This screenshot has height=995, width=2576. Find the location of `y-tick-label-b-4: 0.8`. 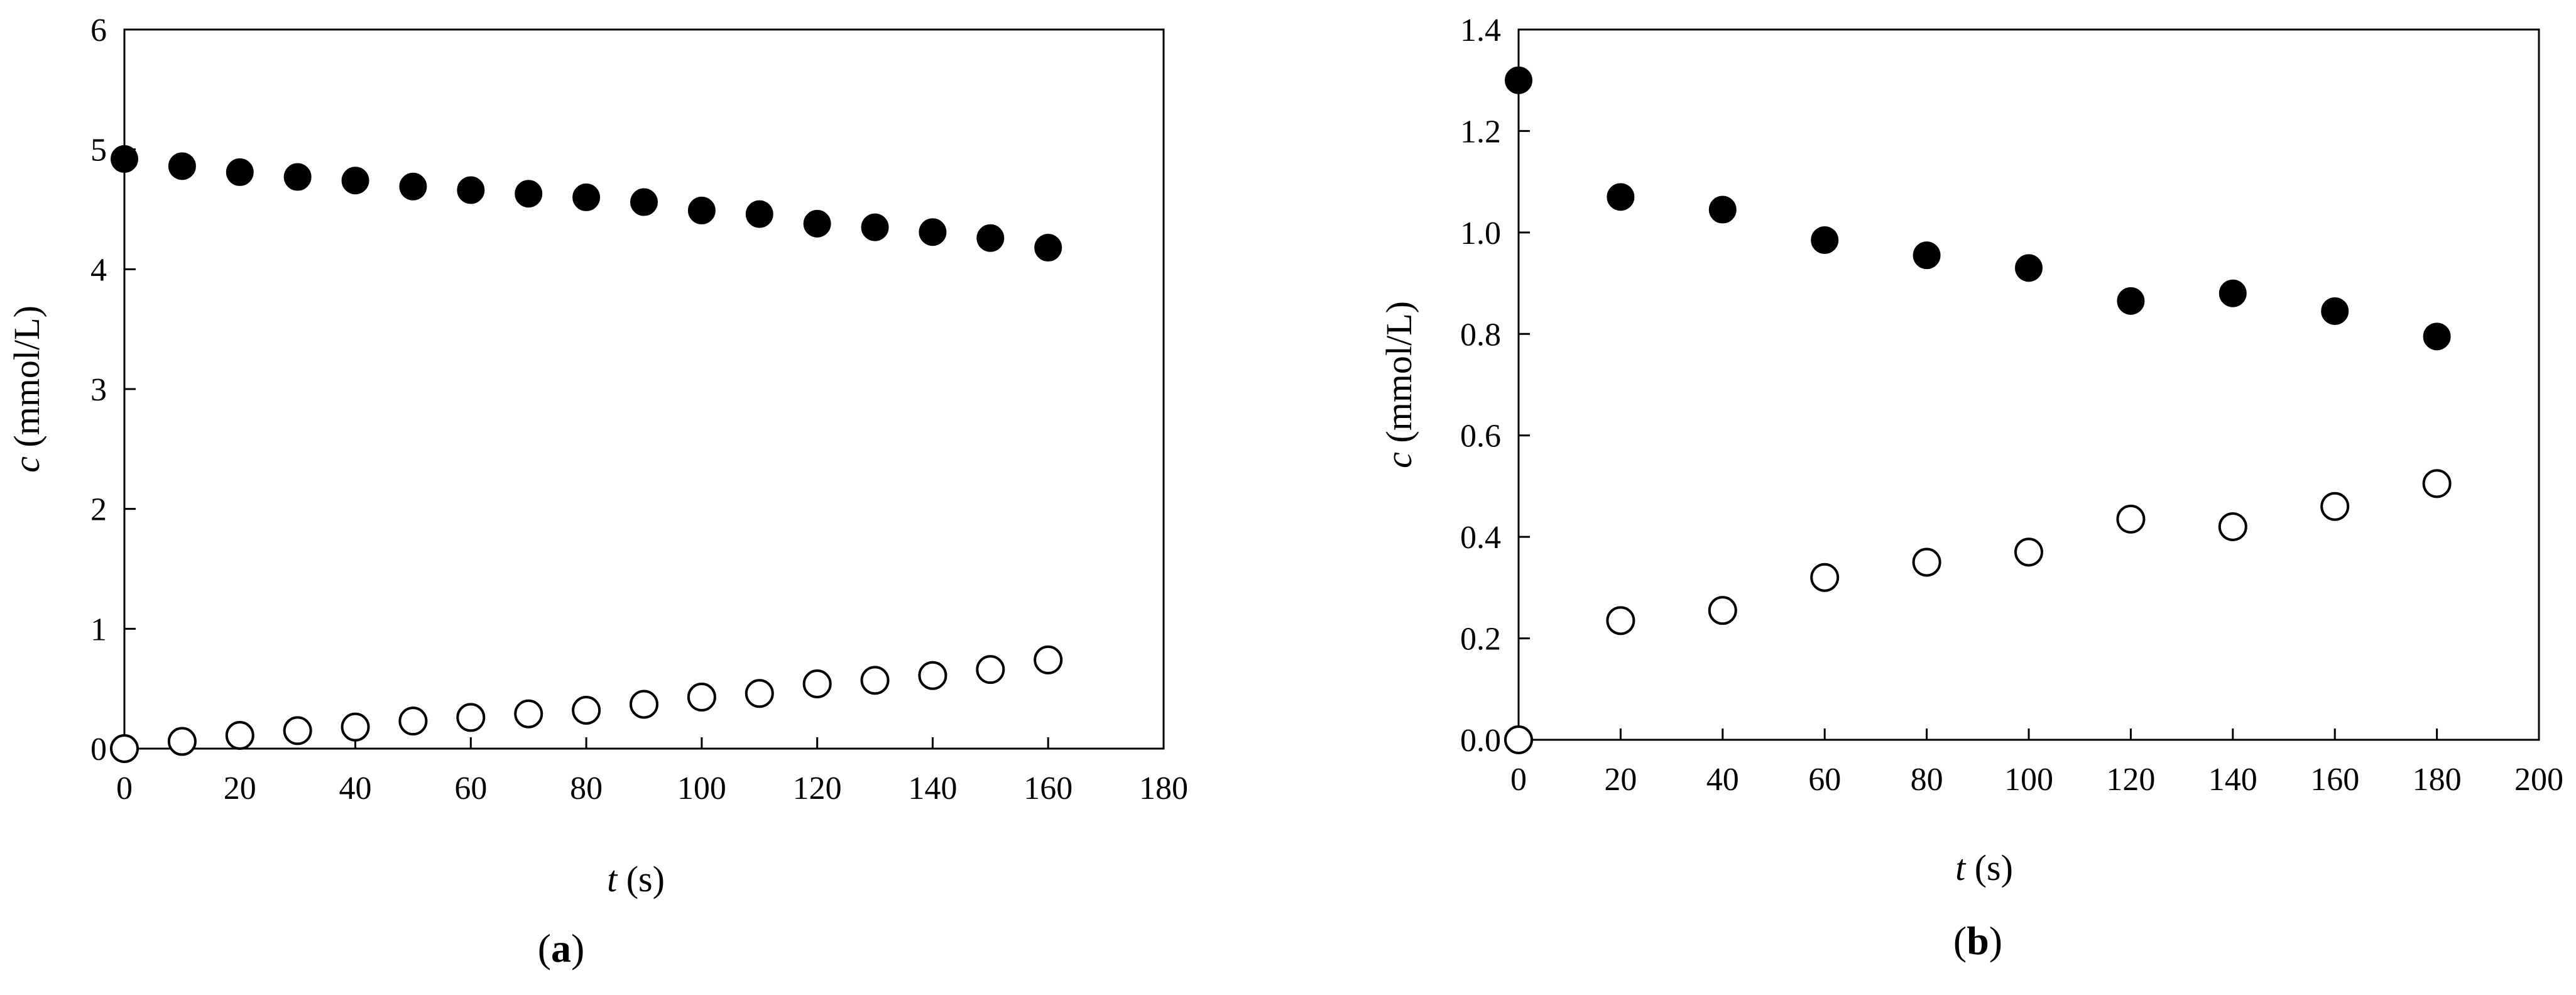

y-tick-label-b-4: 0.8 is located at coordinates (1480, 335).